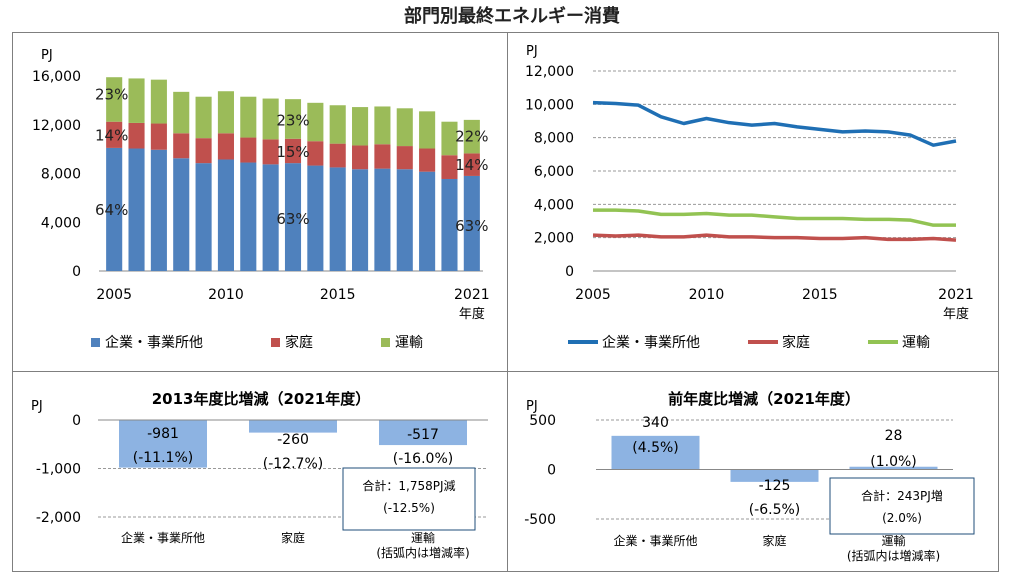  I want to click on share-label: 64%, so click(111, 210).